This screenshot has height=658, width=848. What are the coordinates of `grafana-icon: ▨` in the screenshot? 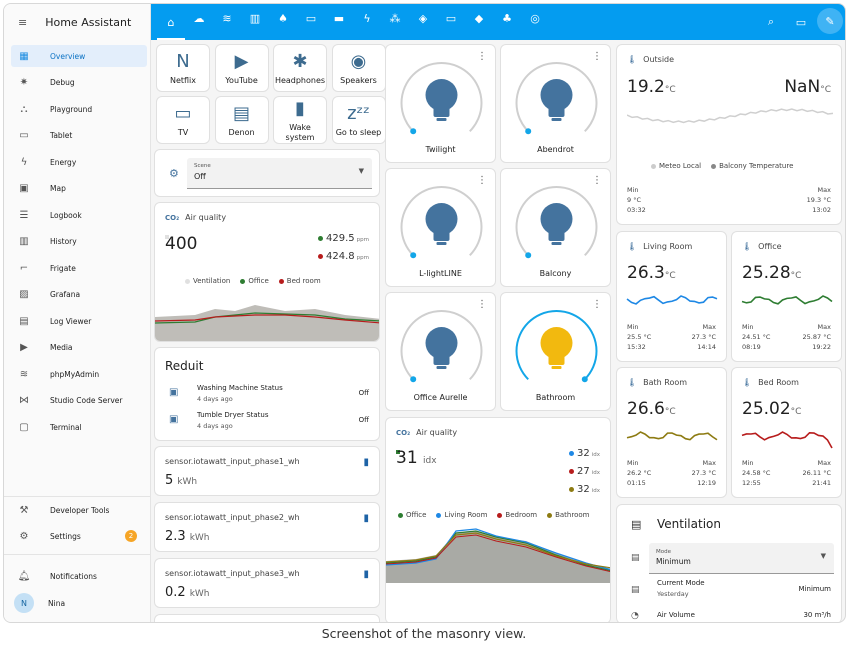 It's located at (24, 294).